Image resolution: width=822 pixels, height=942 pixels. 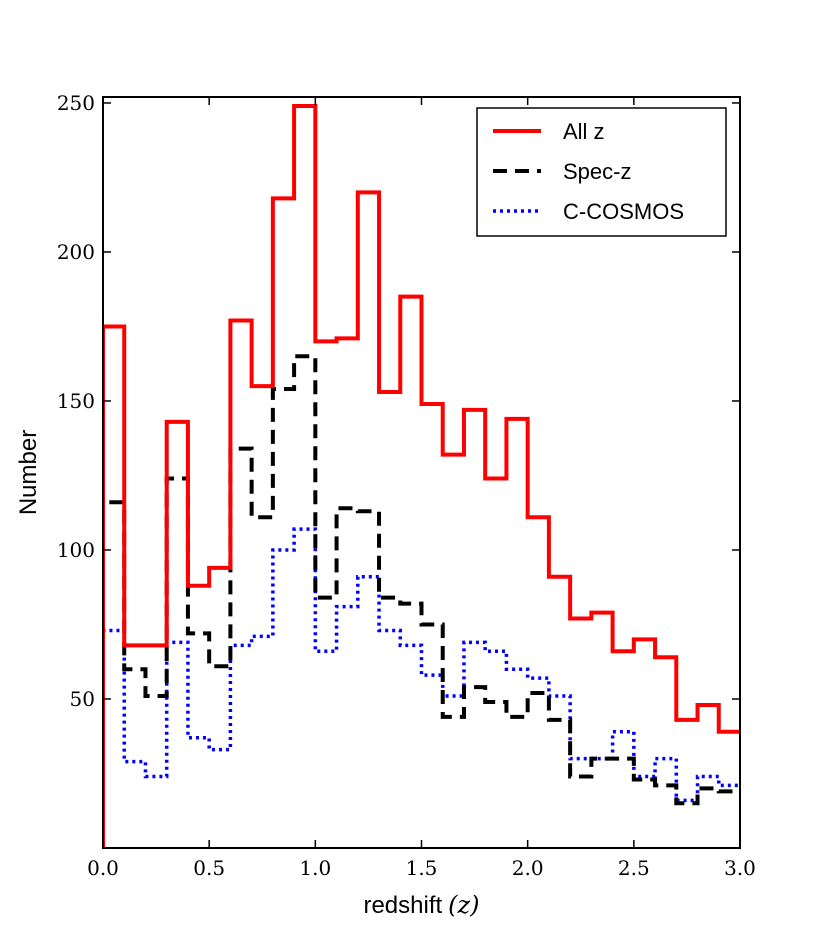 What do you see at coordinates (463, 905) in the screenshot?
I see `x-axis-label-symbol: (z)` at bounding box center [463, 905].